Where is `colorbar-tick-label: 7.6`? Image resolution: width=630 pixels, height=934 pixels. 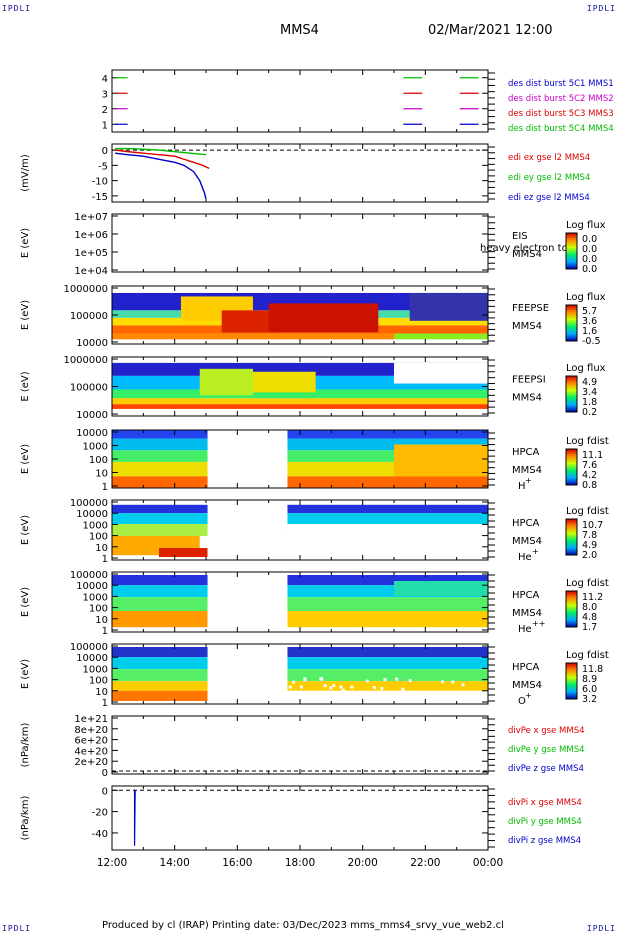
colorbar-tick-label: 7.6 is located at coordinates (589, 465).